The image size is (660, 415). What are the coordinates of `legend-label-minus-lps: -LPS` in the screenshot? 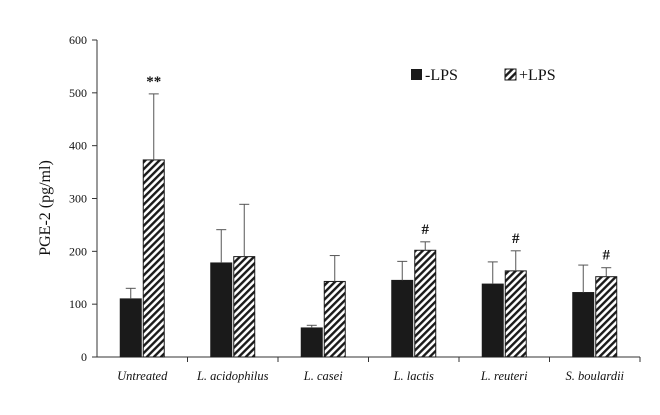 It's located at (441, 75).